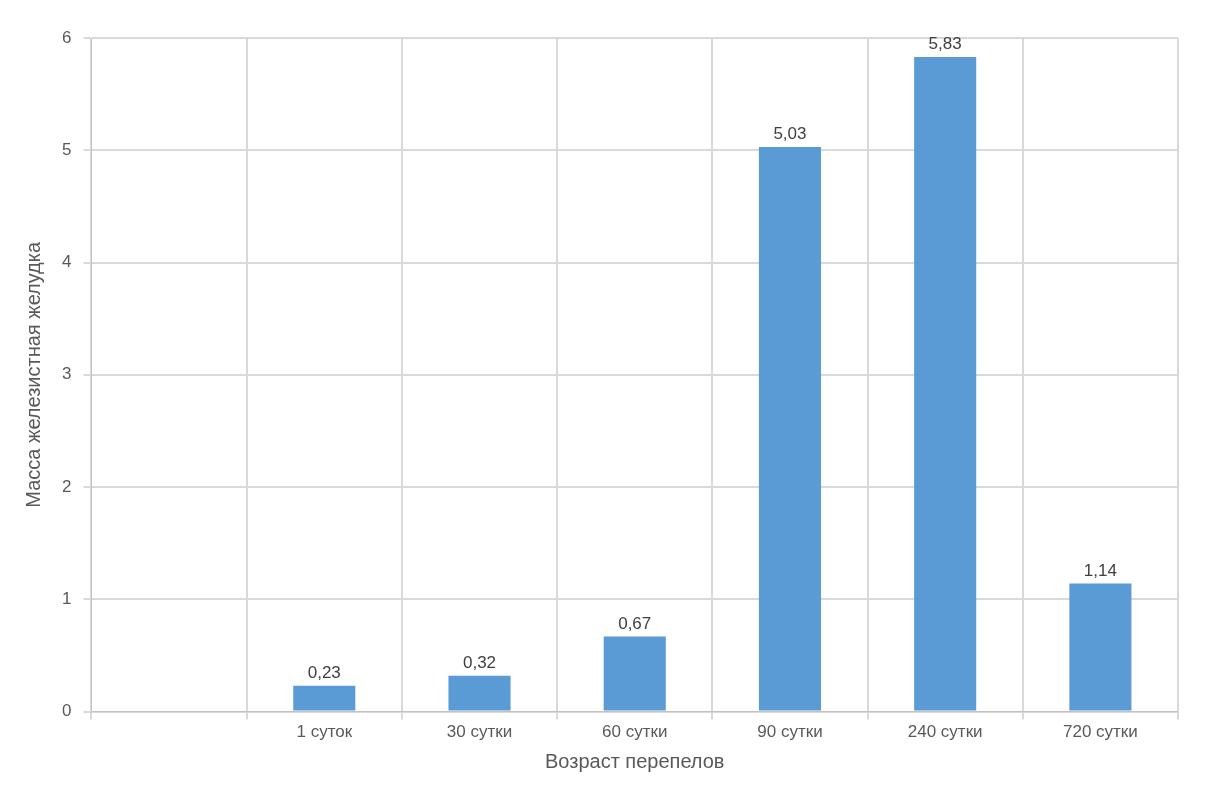 This screenshot has width=1226, height=807. What do you see at coordinates (945, 732) in the screenshot?
I see `x-tick-label: 240 сутки` at bounding box center [945, 732].